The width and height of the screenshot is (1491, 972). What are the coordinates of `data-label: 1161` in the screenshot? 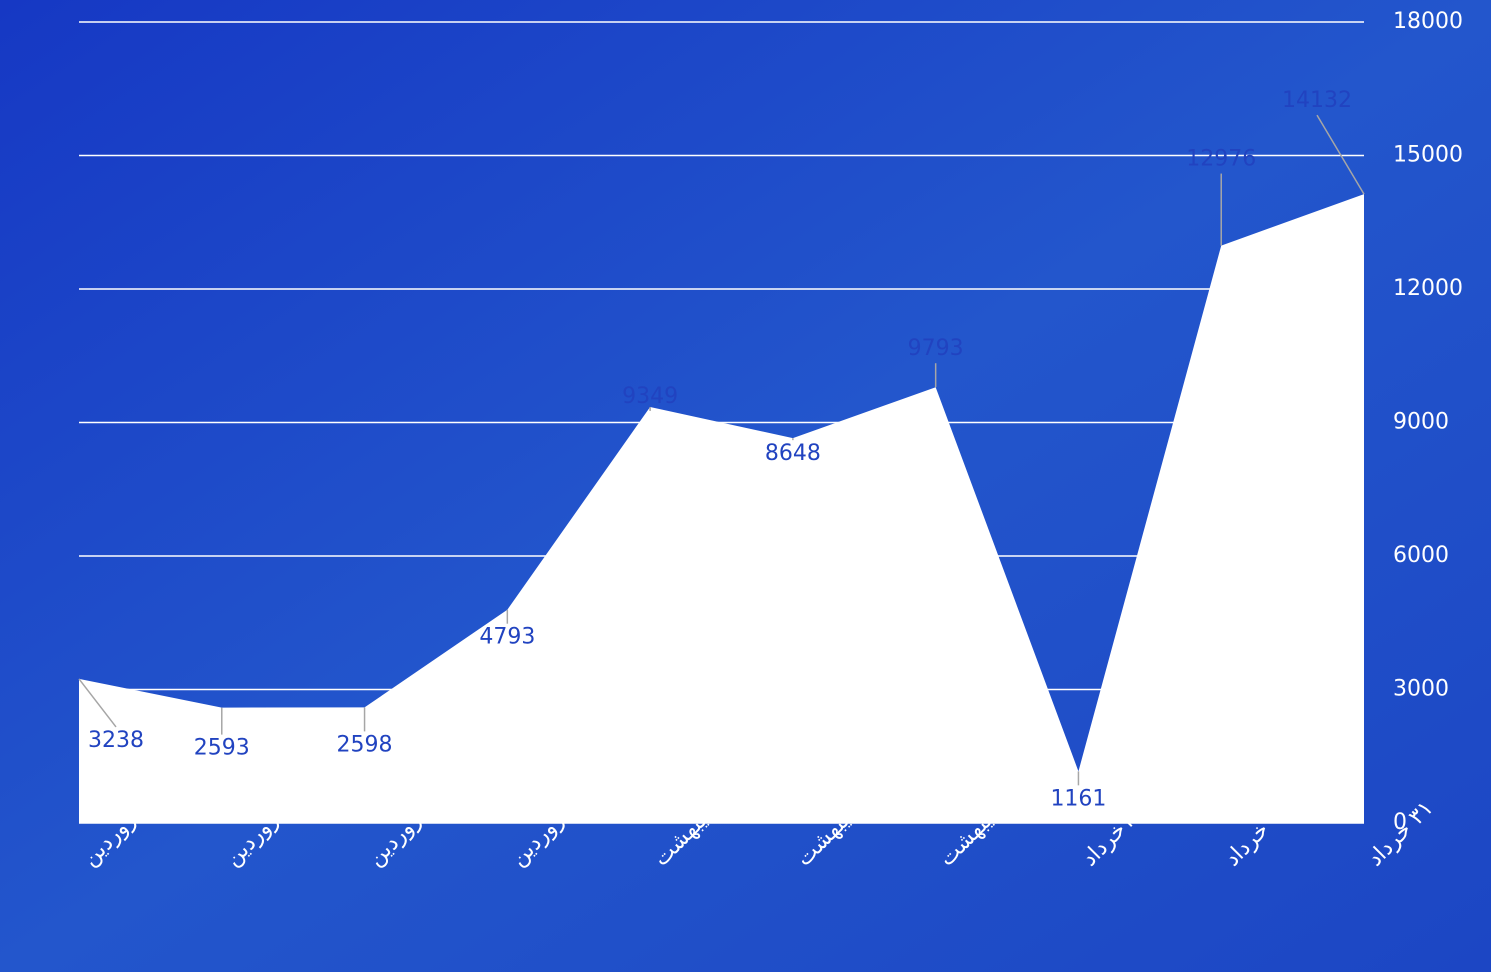 It's located at (1078, 798).